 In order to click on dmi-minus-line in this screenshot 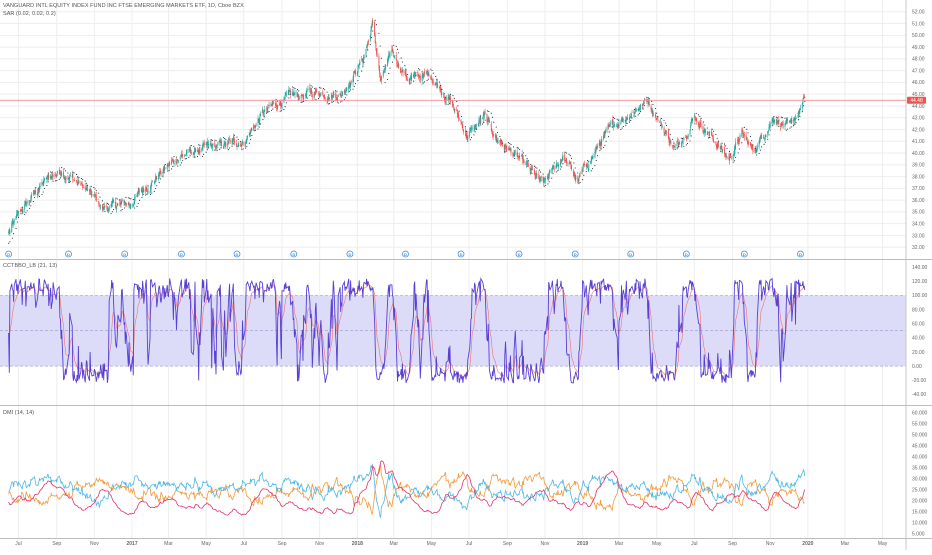, I will do `click(406, 490)`.